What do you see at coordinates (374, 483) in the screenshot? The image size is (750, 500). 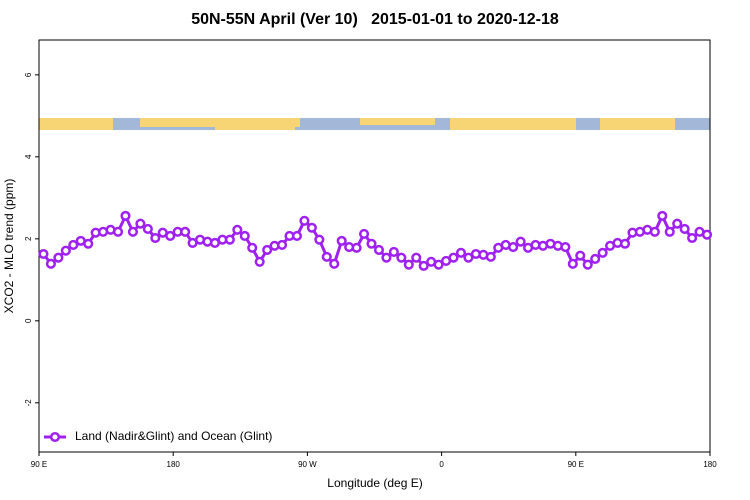 I see `x-axis-label: Longitude (deg E)` at bounding box center [374, 483].